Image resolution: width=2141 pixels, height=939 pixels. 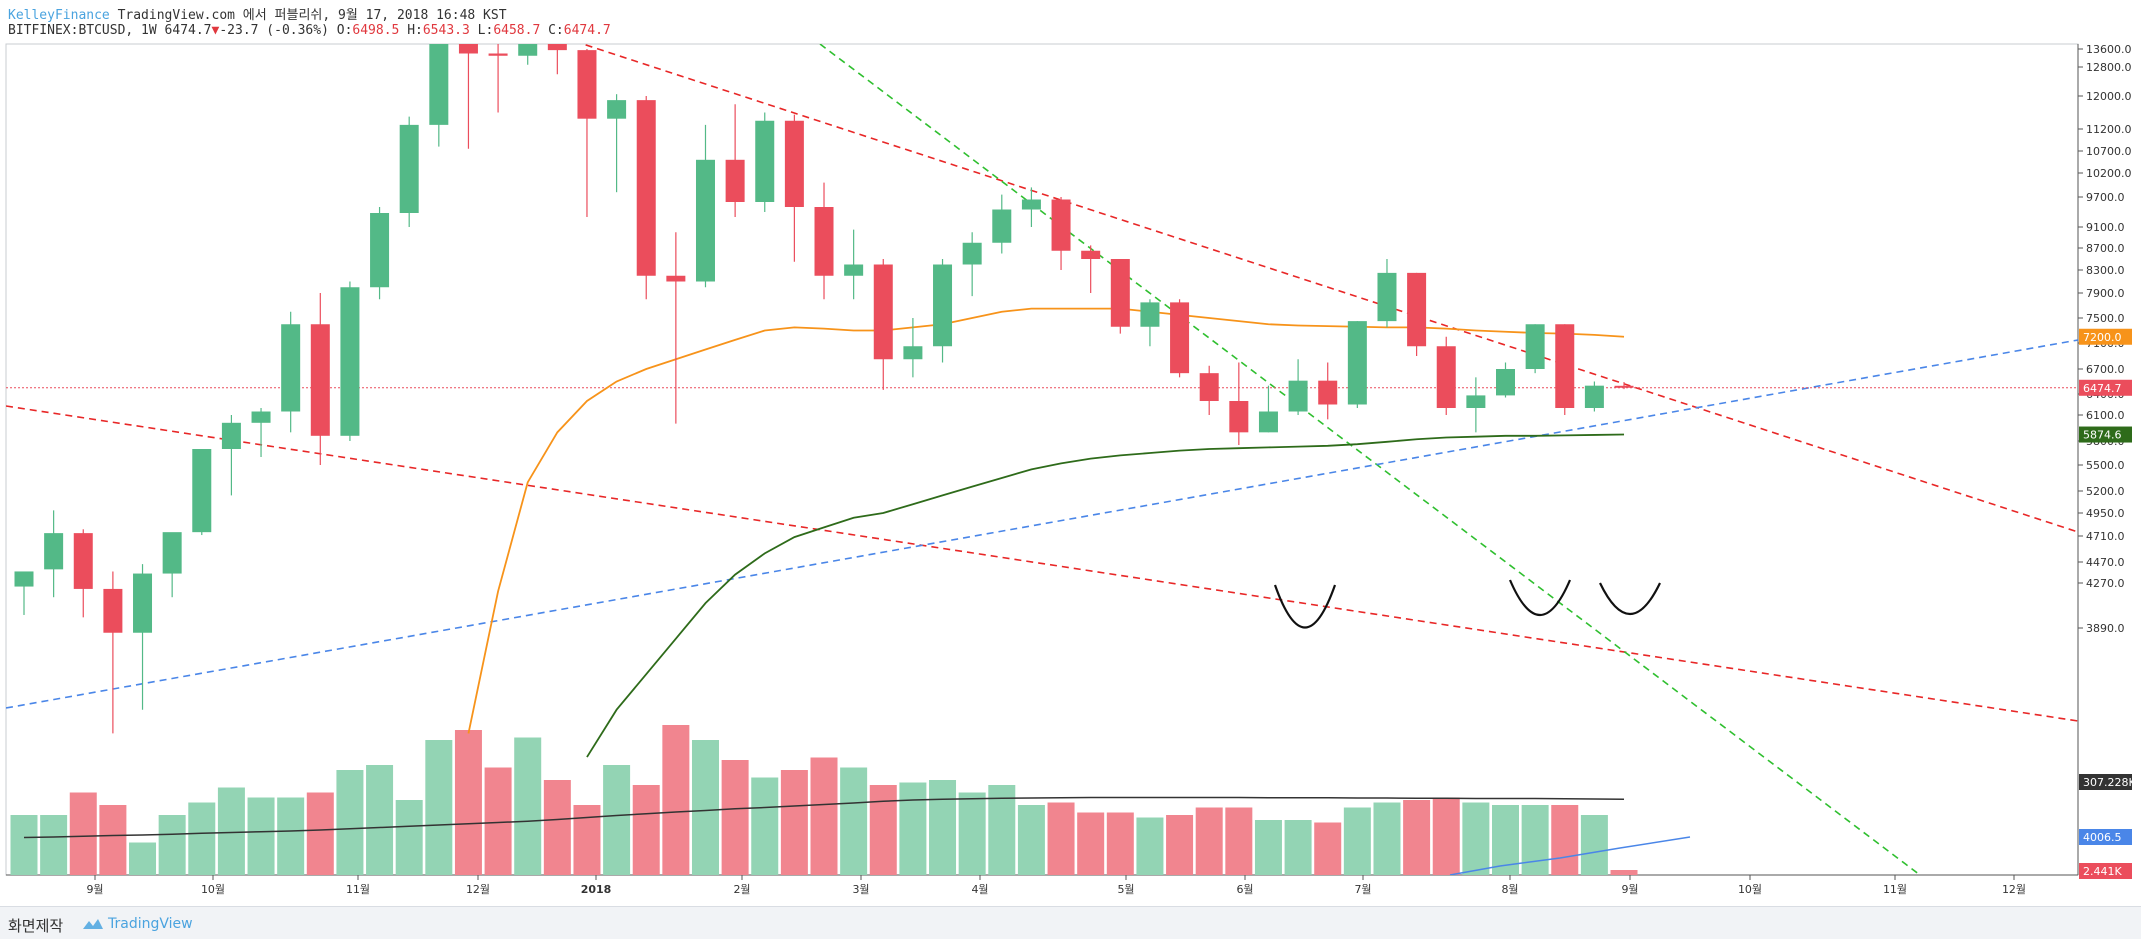 What do you see at coordinates (517, 30) in the screenshot?
I see `low-value: 6458.7` at bounding box center [517, 30].